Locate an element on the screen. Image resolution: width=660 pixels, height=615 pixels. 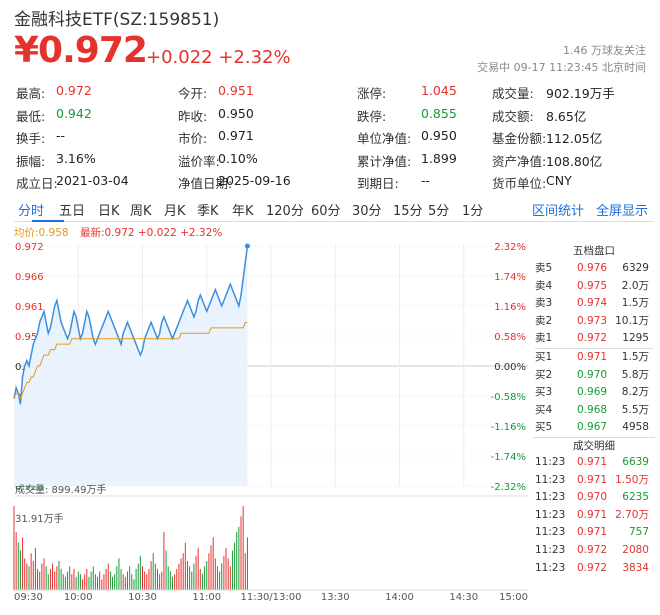
ask-row: 卖1 0.972 1295 is located at coordinates (594, 339).